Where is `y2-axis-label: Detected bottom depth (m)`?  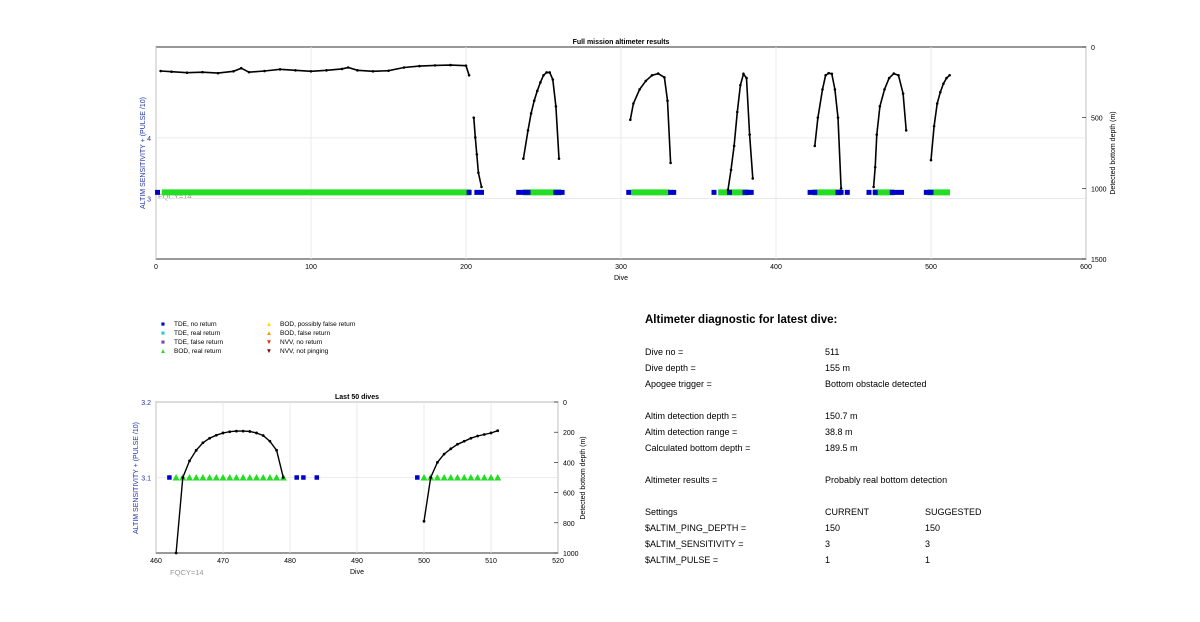 y2-axis-label: Detected bottom depth (m) is located at coordinates (583, 477).